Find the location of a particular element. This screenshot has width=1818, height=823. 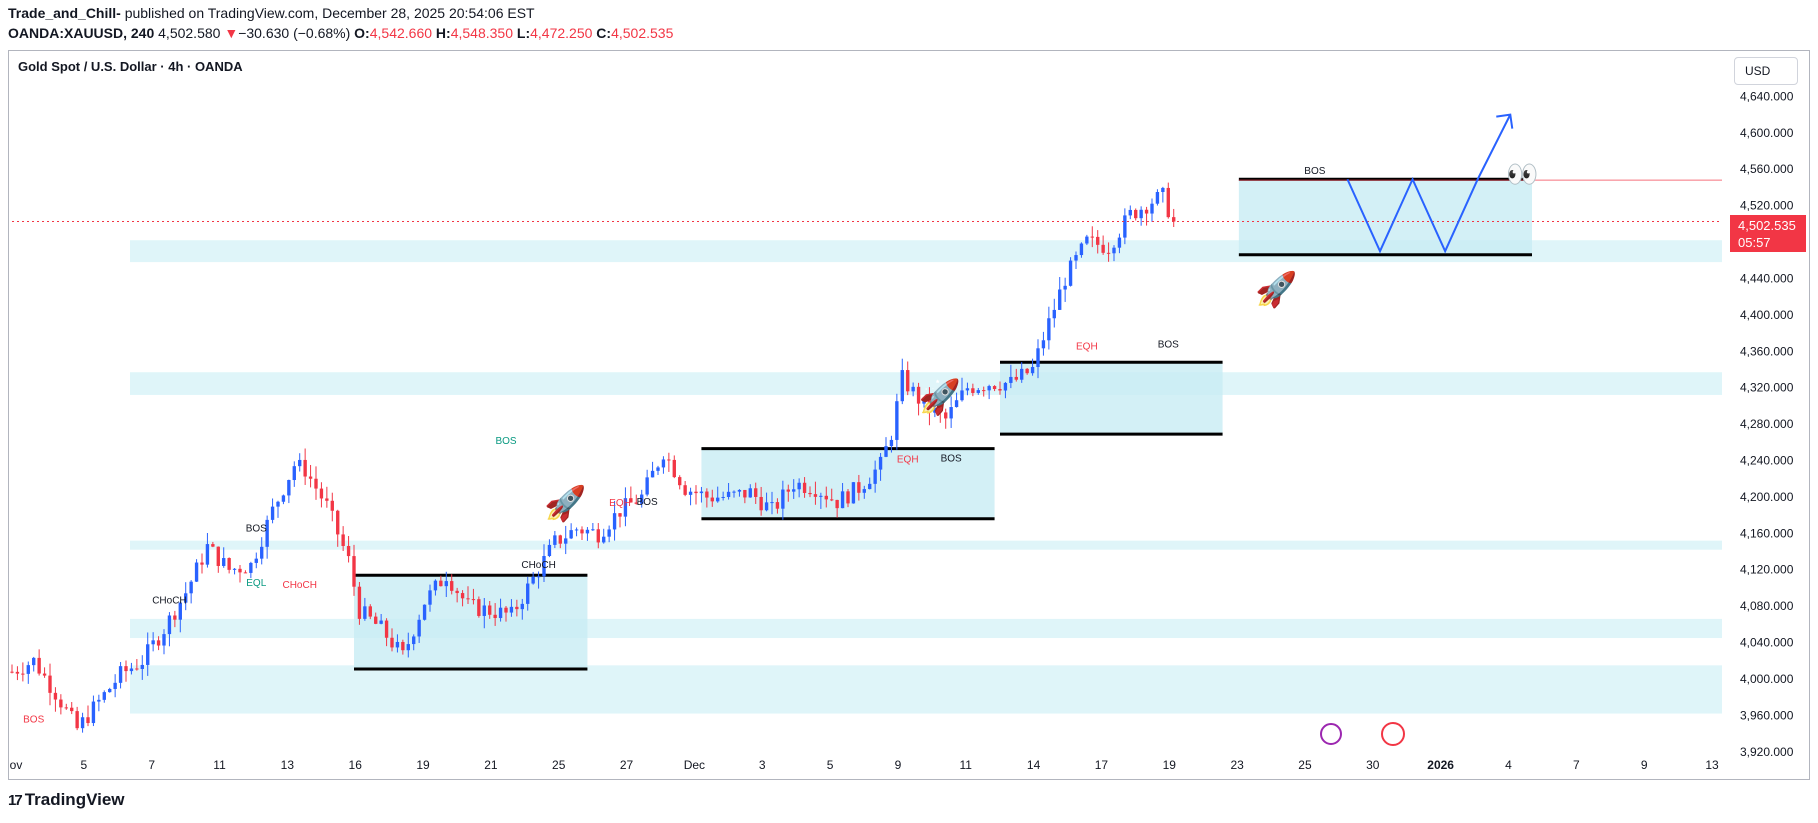

low-value: 4,472.250 is located at coordinates (561, 33).